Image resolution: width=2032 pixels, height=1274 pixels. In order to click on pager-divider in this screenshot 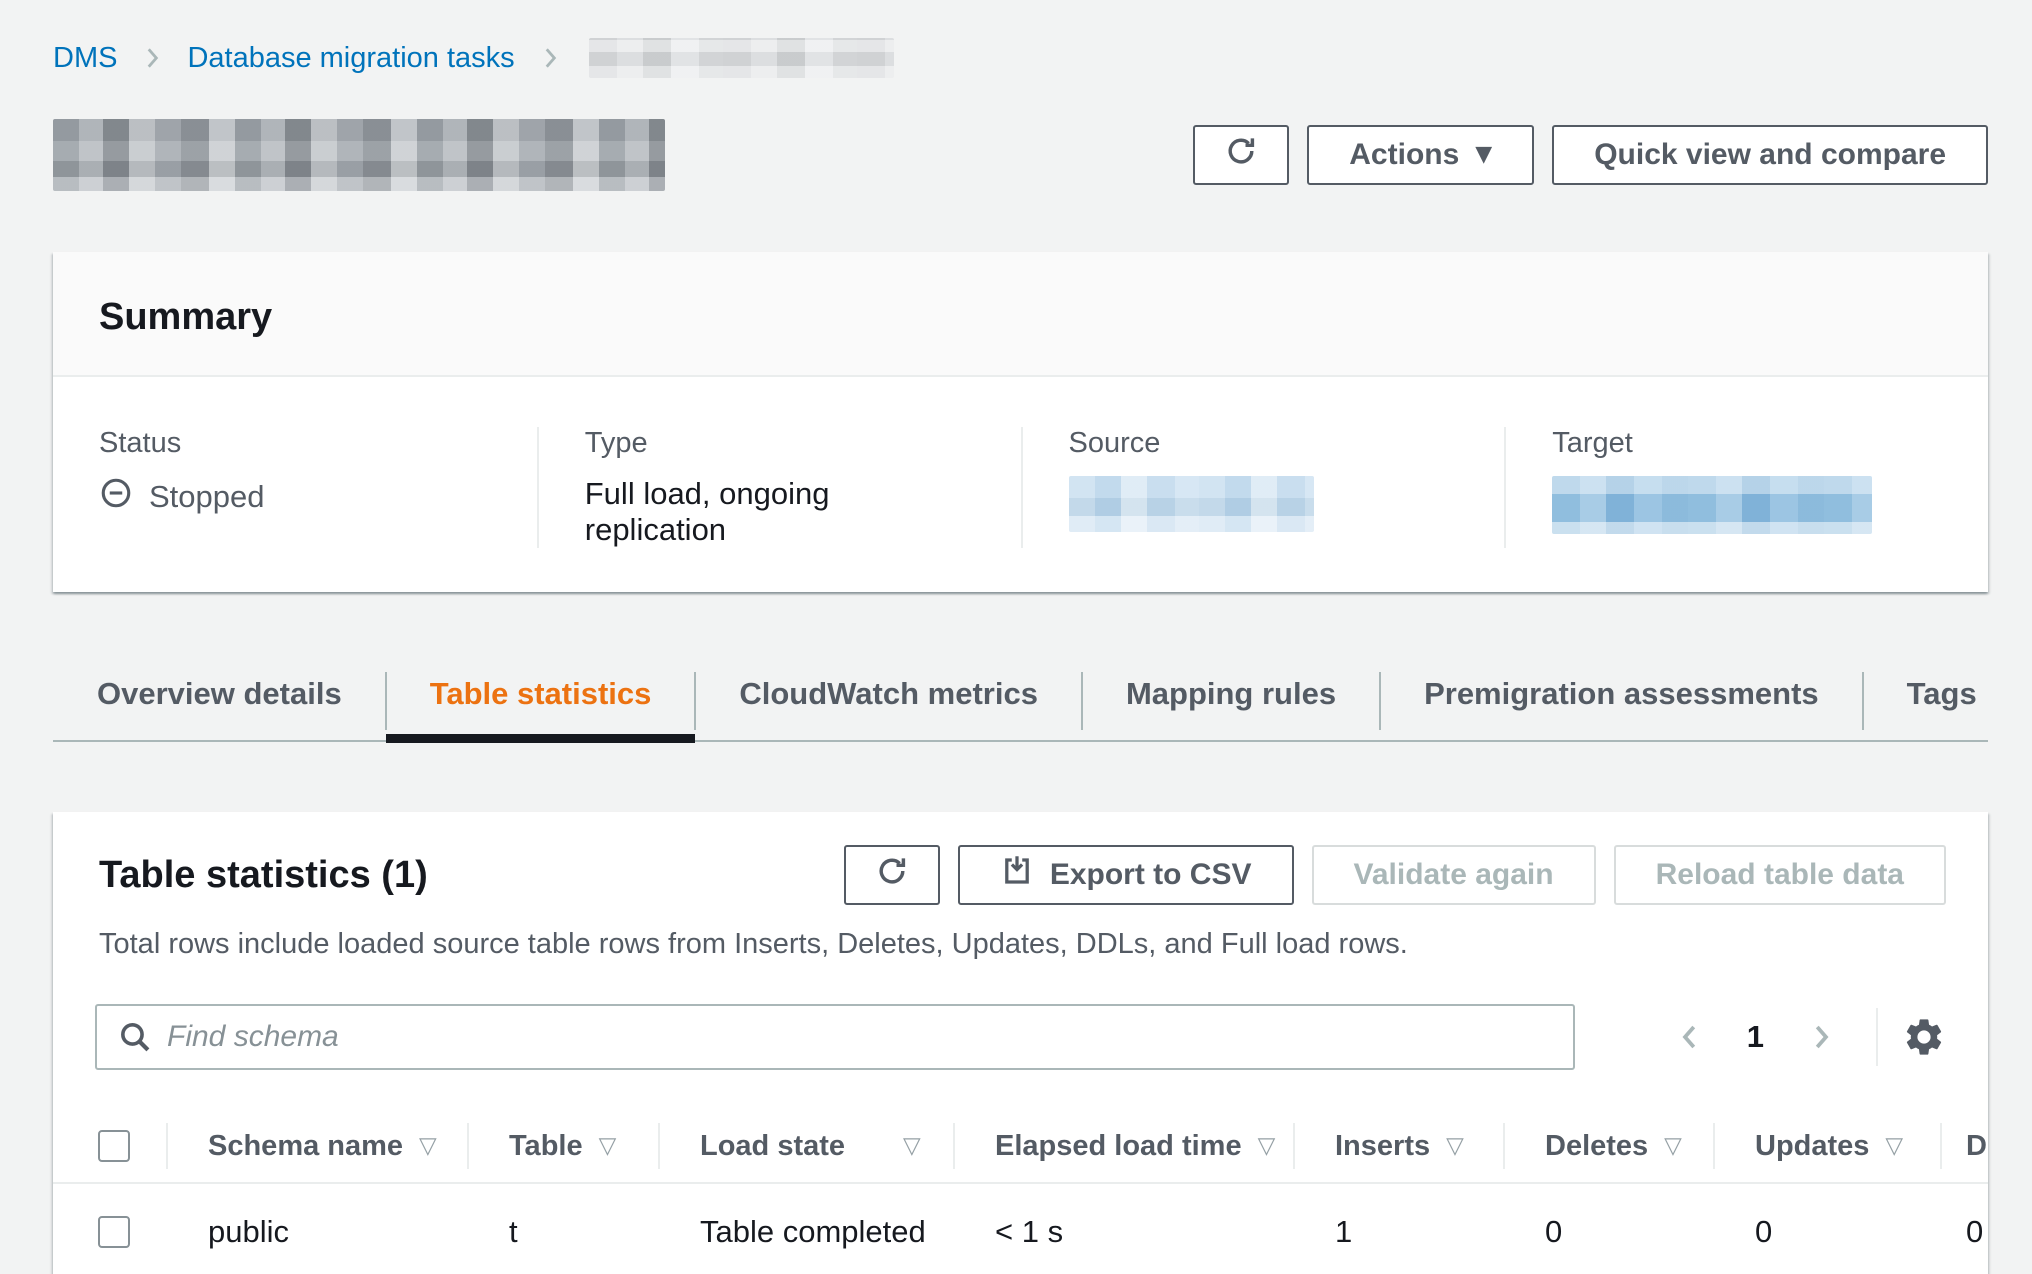, I will do `click(1877, 1037)`.